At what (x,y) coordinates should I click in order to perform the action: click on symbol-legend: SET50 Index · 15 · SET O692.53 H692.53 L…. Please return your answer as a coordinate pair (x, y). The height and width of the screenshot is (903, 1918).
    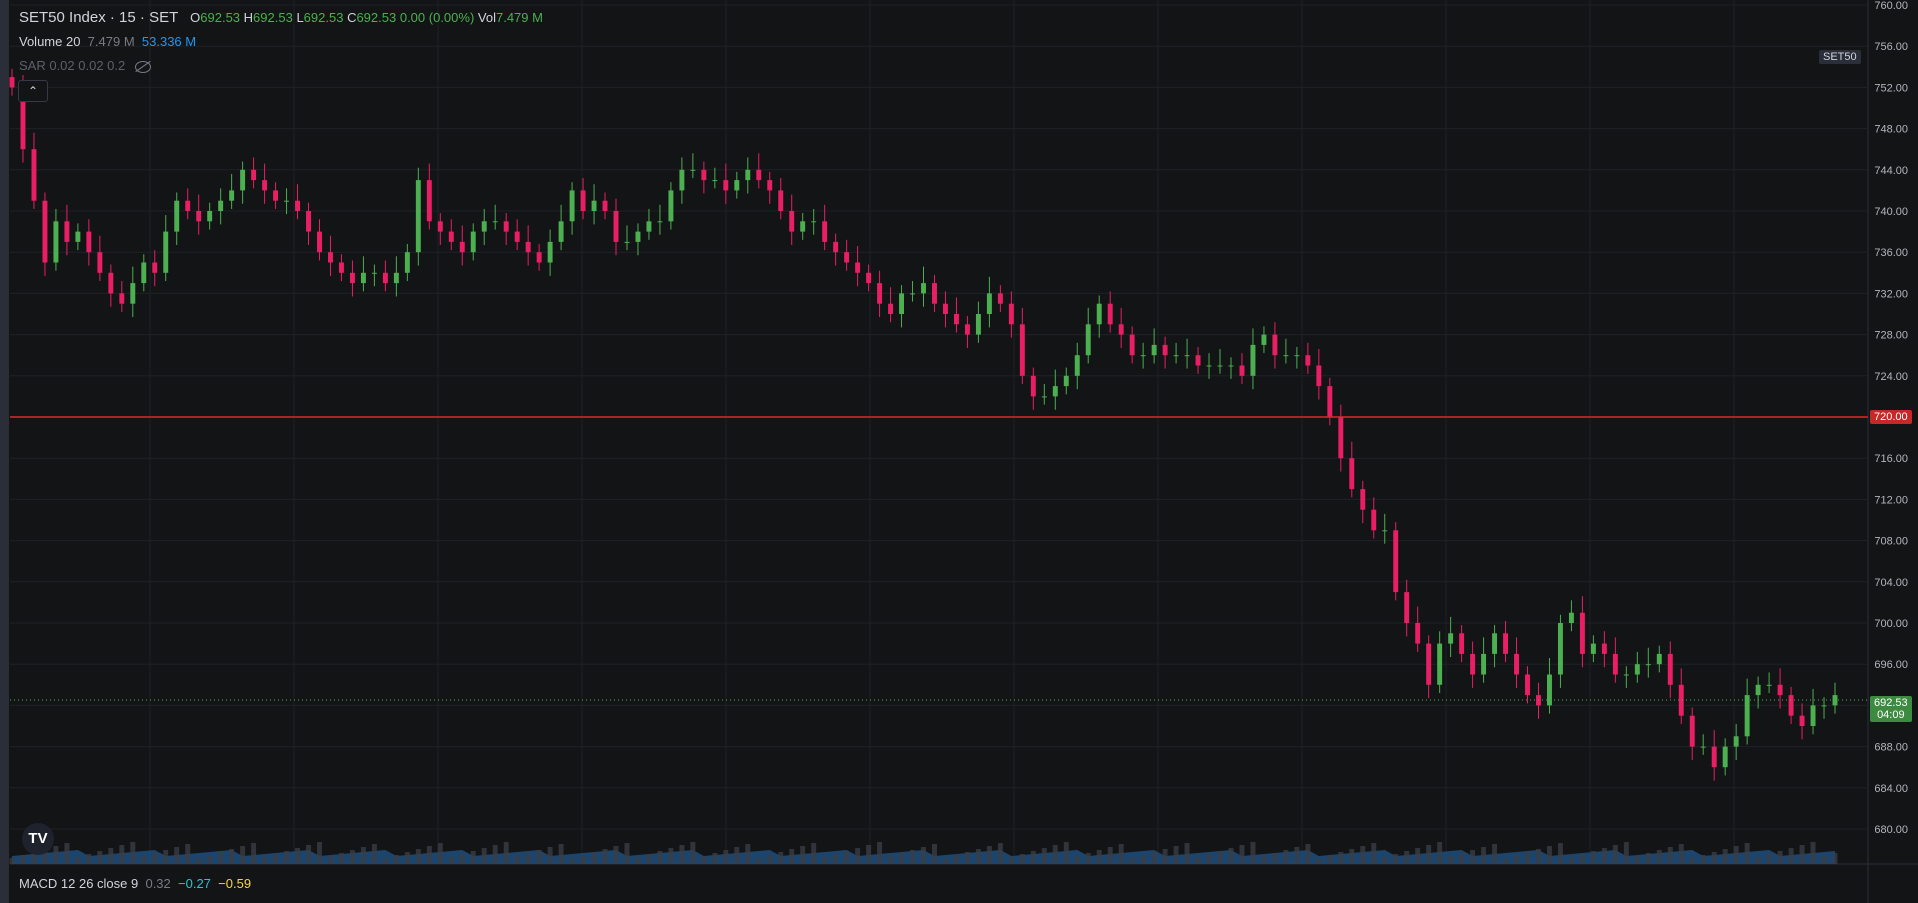
    Looking at the image, I should click on (281, 17).